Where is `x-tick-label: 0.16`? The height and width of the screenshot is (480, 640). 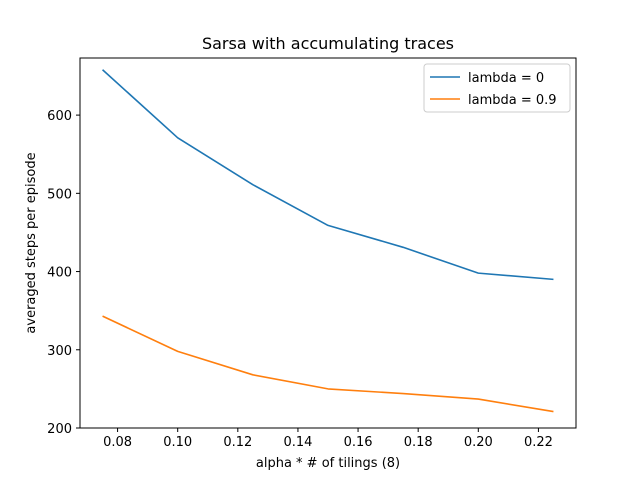
x-tick-label: 0.16 is located at coordinates (358, 442).